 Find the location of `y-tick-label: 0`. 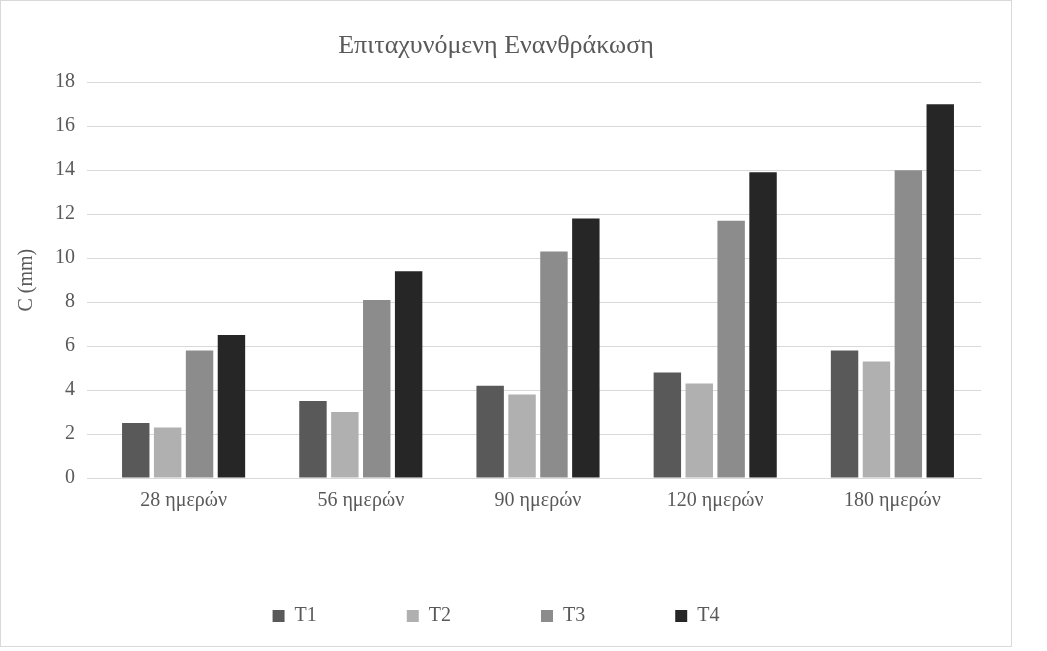

y-tick-label: 0 is located at coordinates (70, 476).